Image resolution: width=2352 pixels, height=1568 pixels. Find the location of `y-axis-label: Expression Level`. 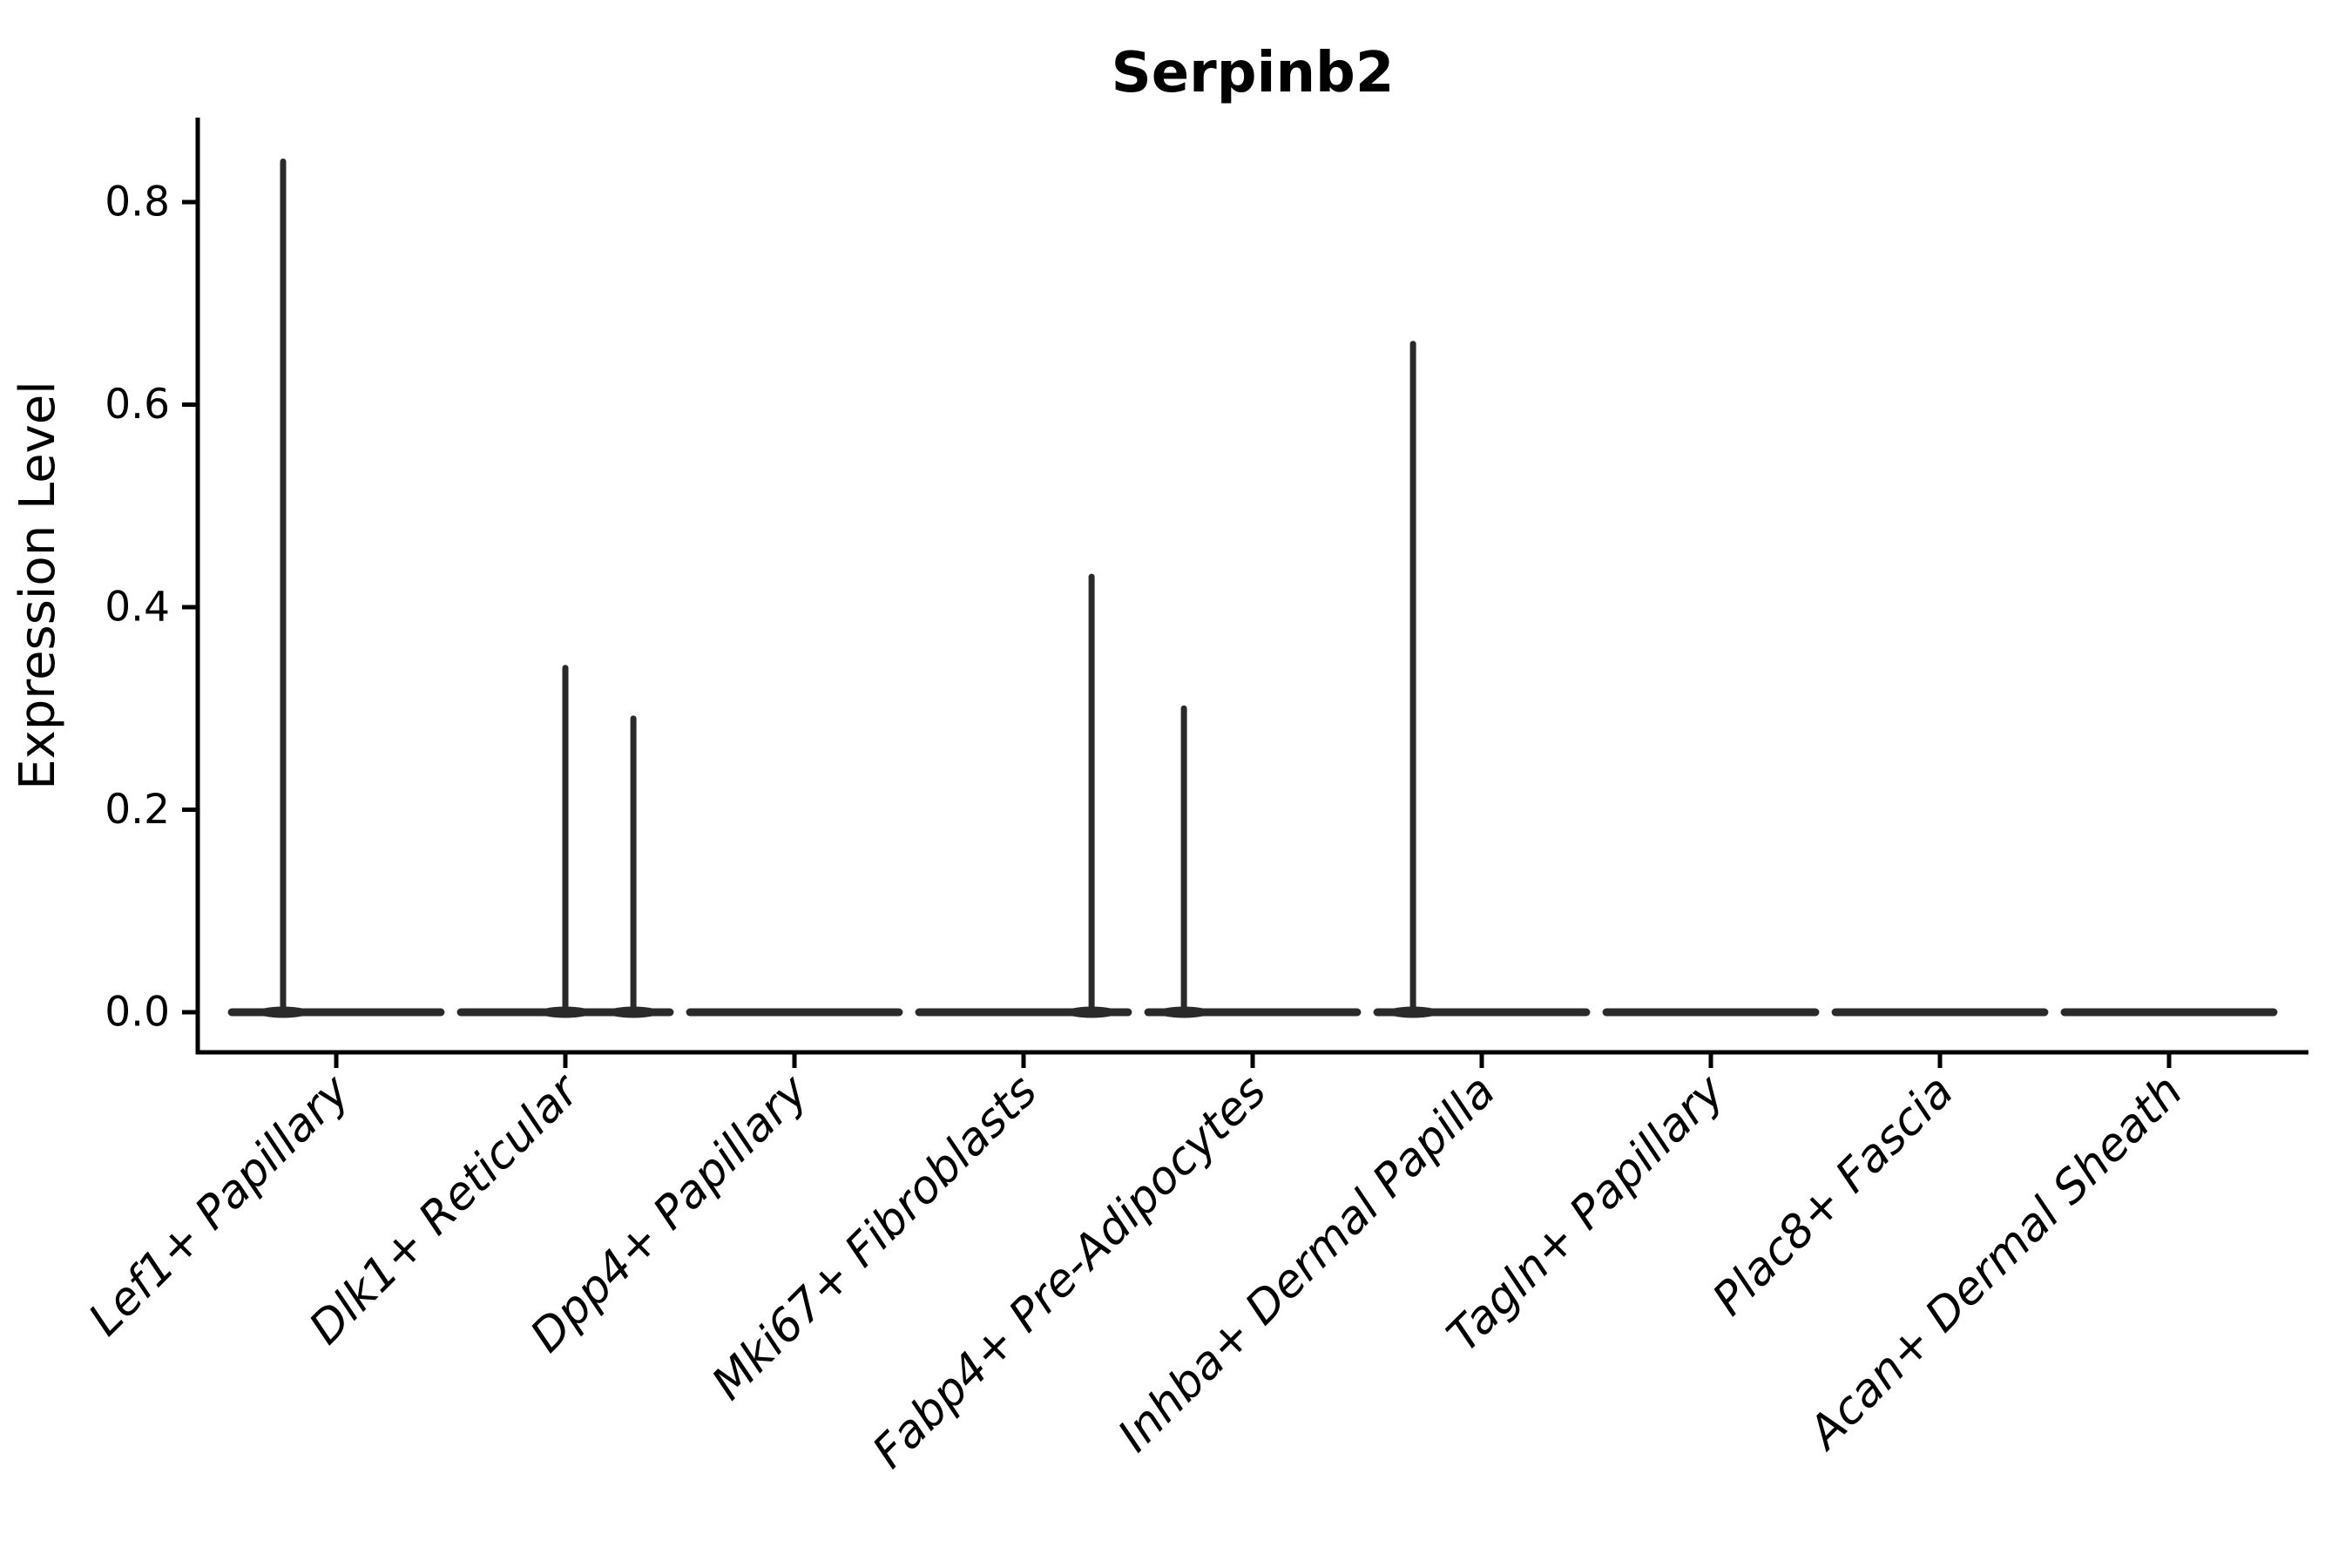

y-axis-label: Expression Level is located at coordinates (38, 585).